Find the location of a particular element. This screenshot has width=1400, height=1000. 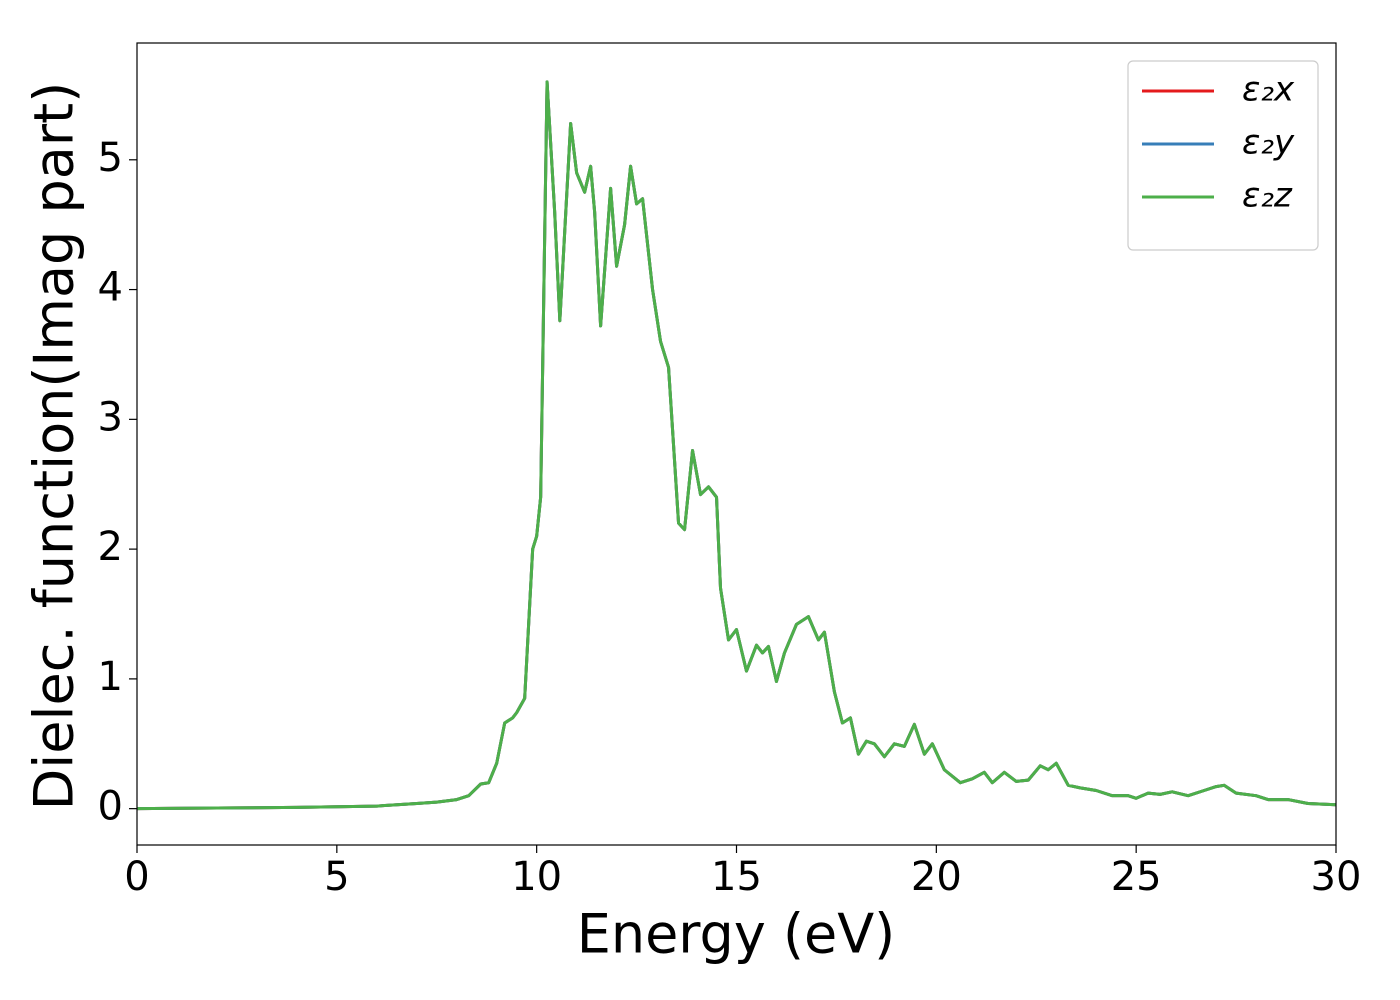

y-tick-label: 3 is located at coordinates (110, 417).